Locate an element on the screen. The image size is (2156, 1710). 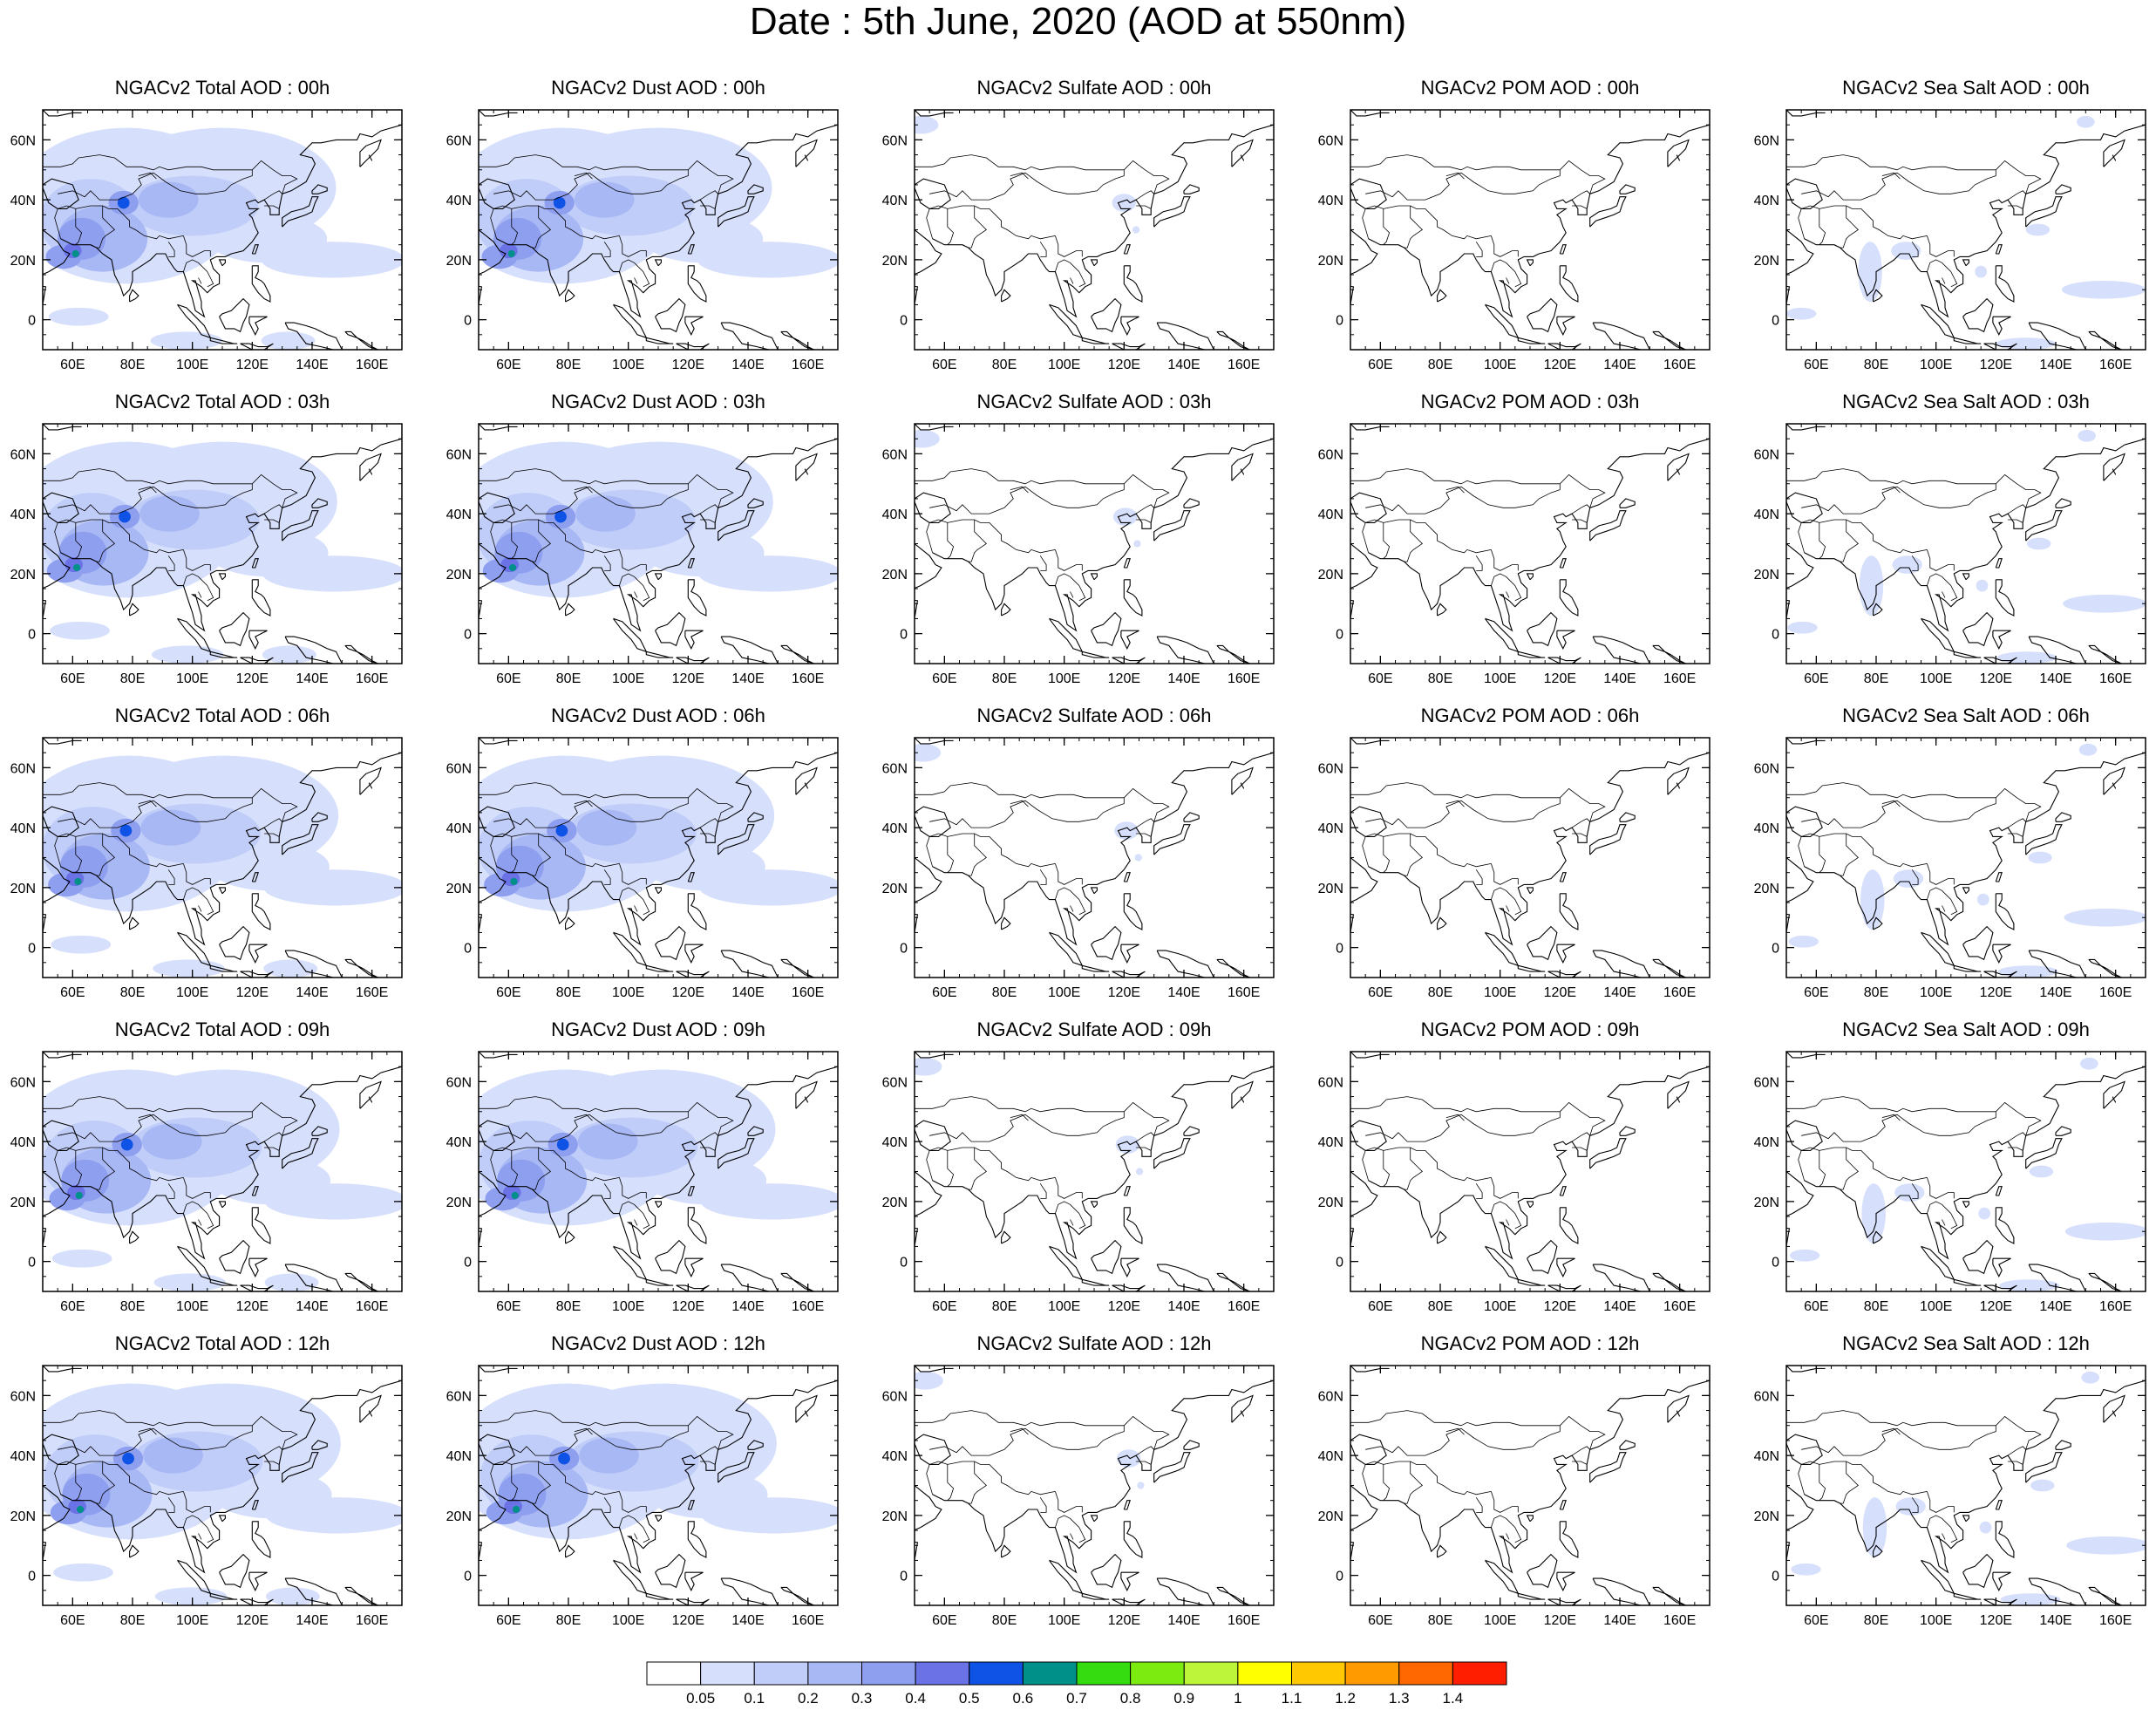
colorbar-box is located at coordinates (1211, 1674).